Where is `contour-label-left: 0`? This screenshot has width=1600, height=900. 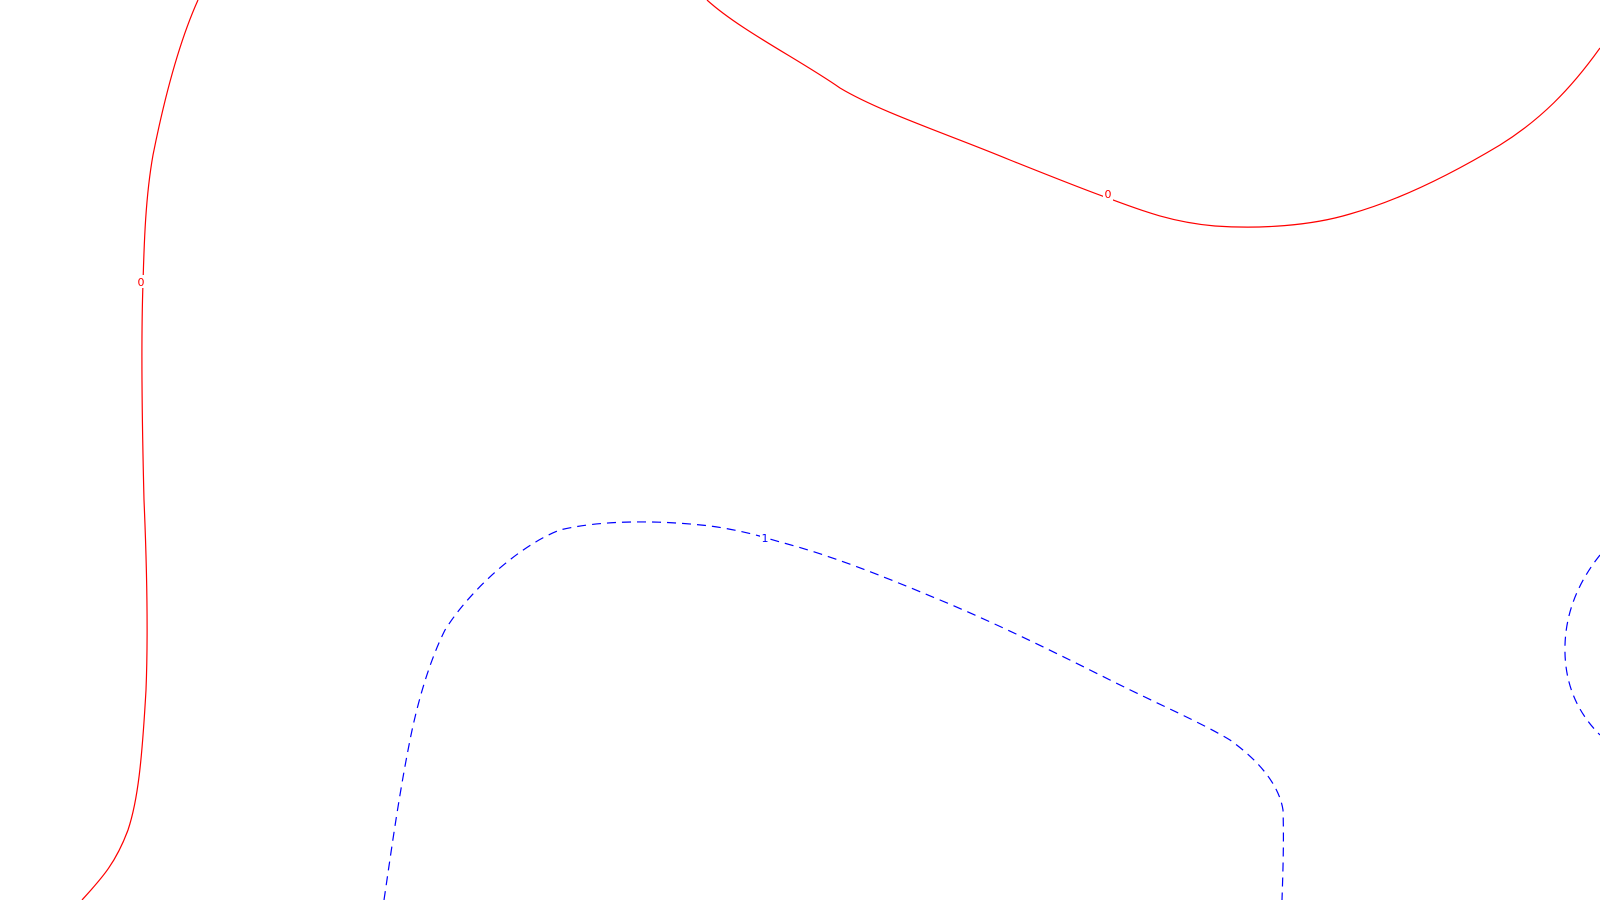
contour-label-left: 0 is located at coordinates (141, 282).